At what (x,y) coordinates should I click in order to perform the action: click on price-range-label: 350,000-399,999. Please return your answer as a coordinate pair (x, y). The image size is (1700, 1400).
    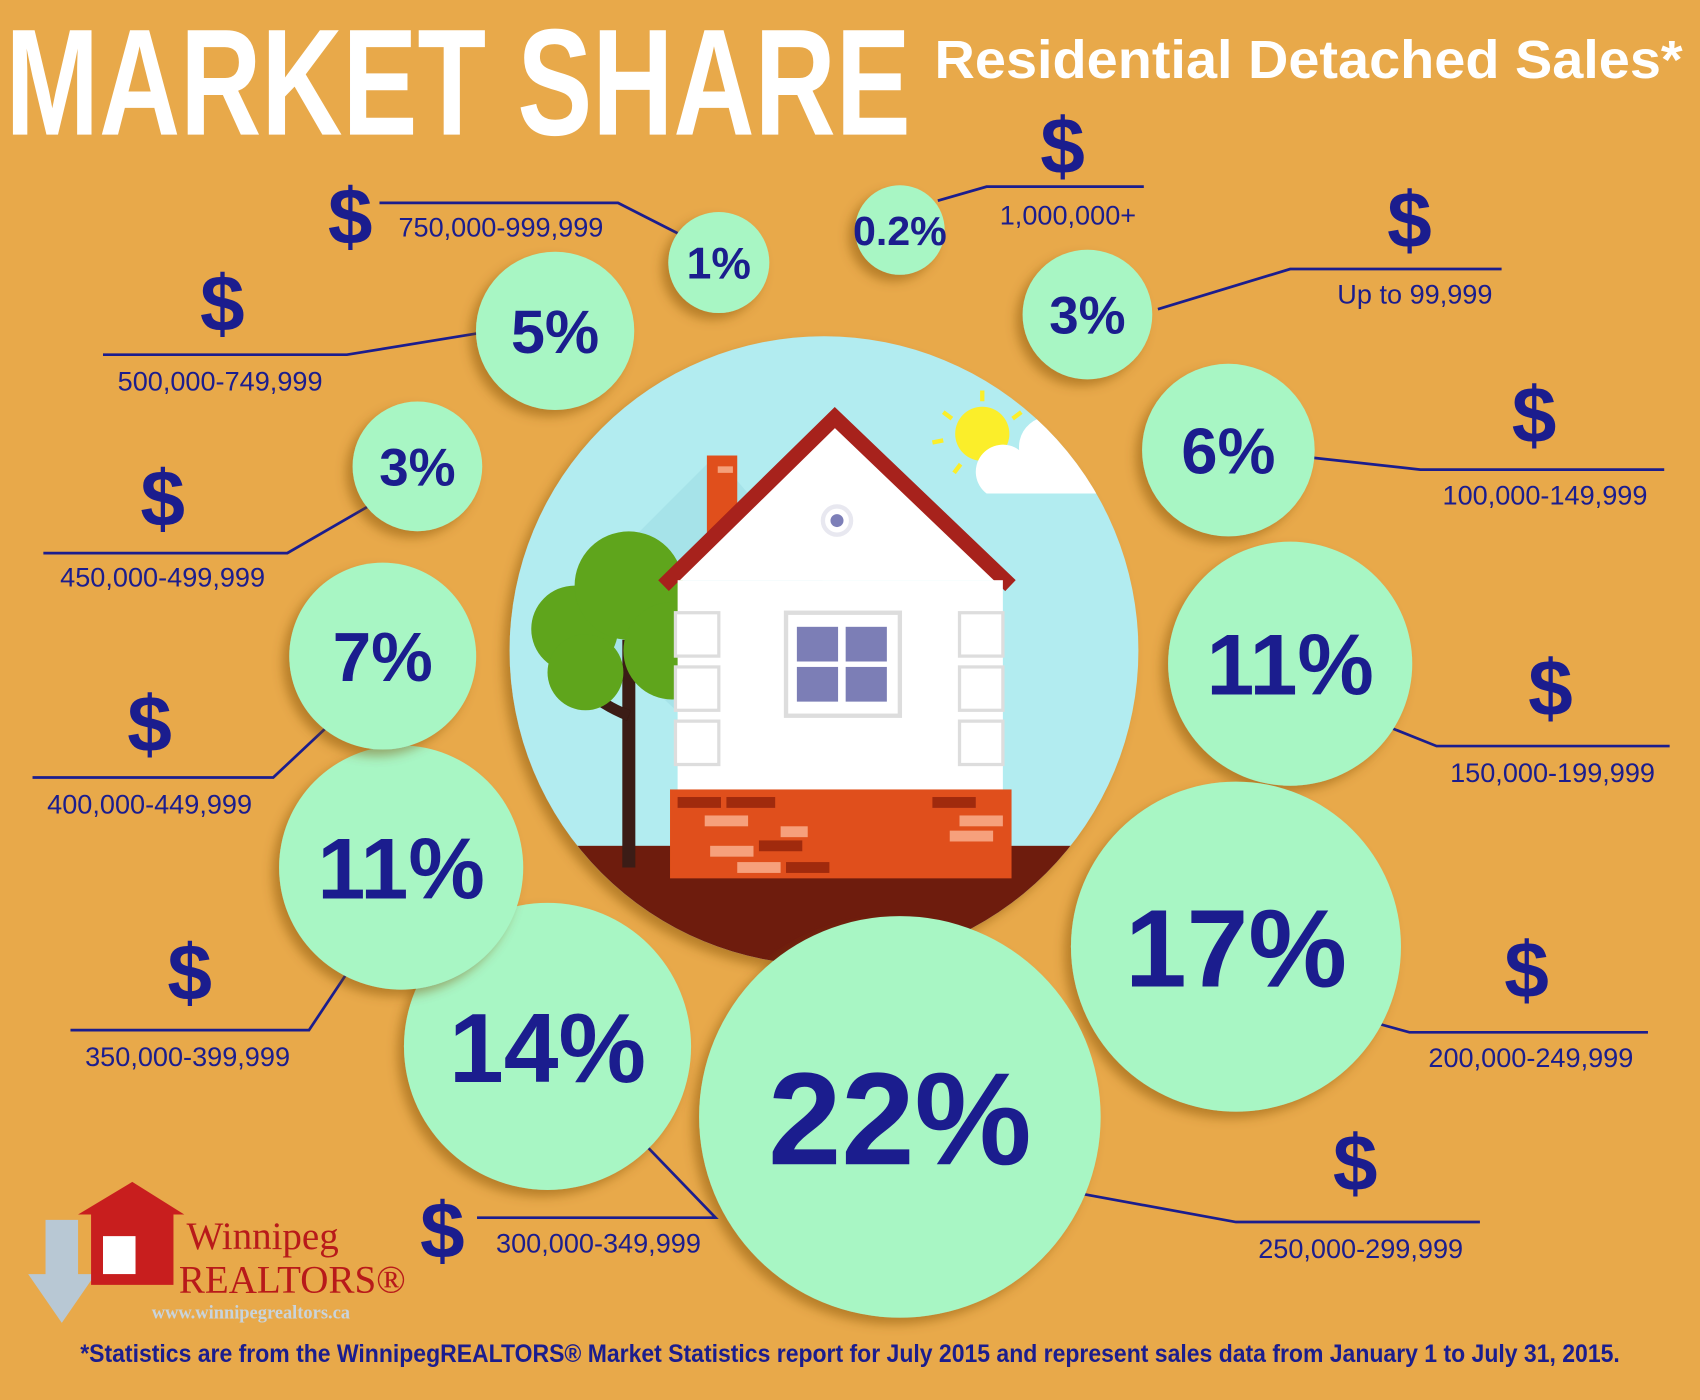
    Looking at the image, I should click on (187, 1056).